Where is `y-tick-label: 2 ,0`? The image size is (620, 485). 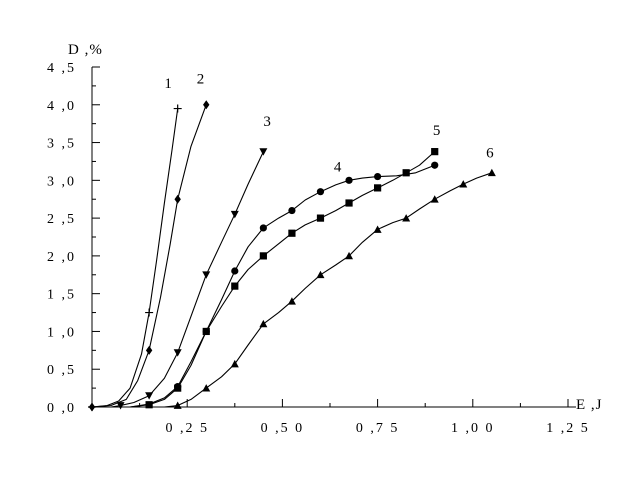 y-tick-label: 2 ,0 is located at coordinates (61, 257).